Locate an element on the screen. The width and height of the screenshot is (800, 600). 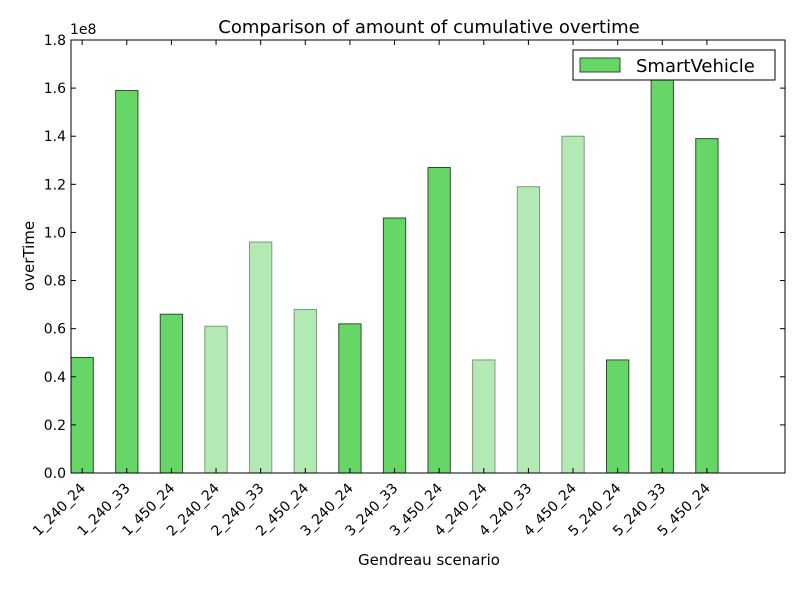
y-tick-label: 1.6 is located at coordinates (55, 89).